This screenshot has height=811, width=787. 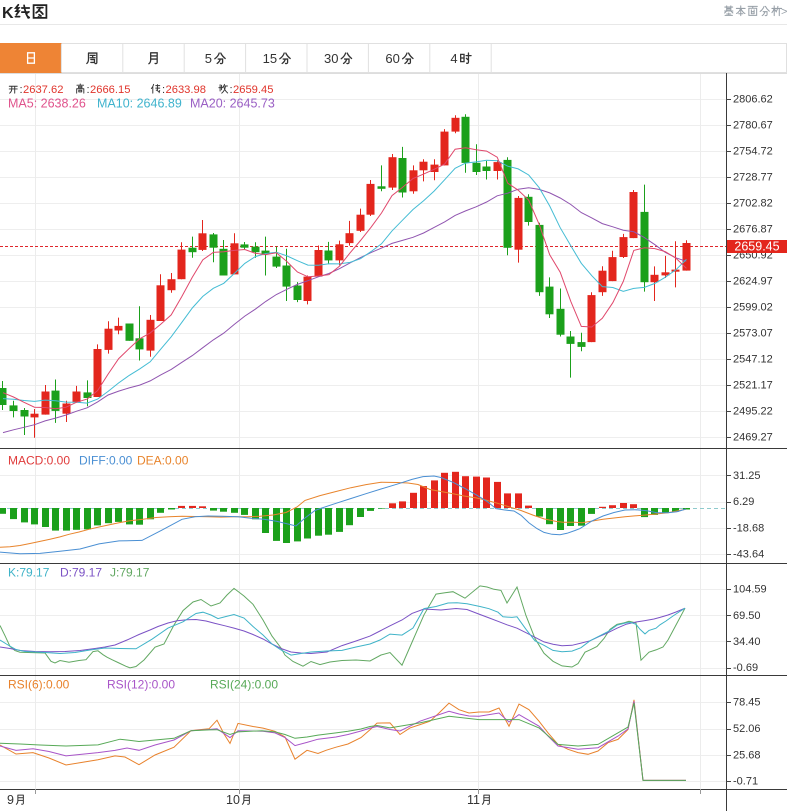 What do you see at coordinates (233, 800) in the screenshot?
I see `svg-text: 10` at bounding box center [233, 800].